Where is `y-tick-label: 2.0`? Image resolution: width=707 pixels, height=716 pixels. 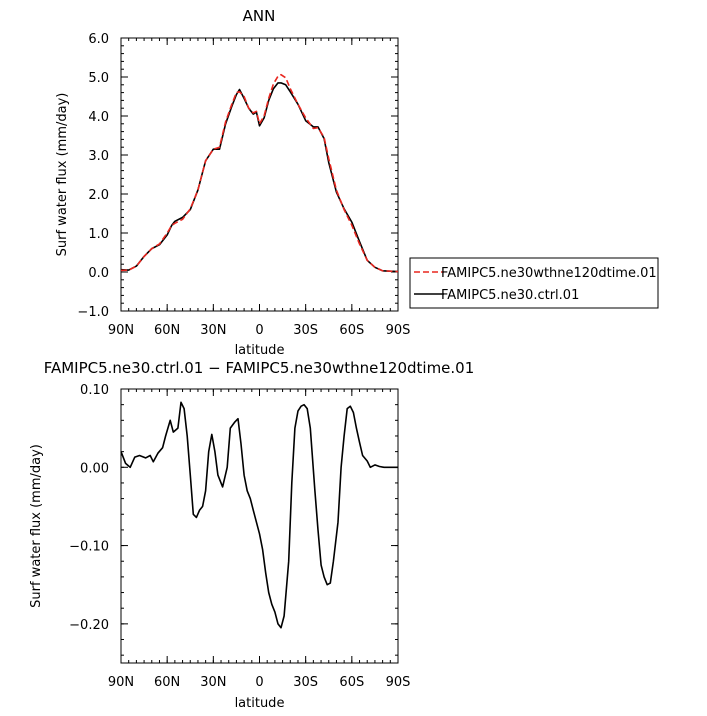 y-tick-label: 2.0 is located at coordinates (98, 195).